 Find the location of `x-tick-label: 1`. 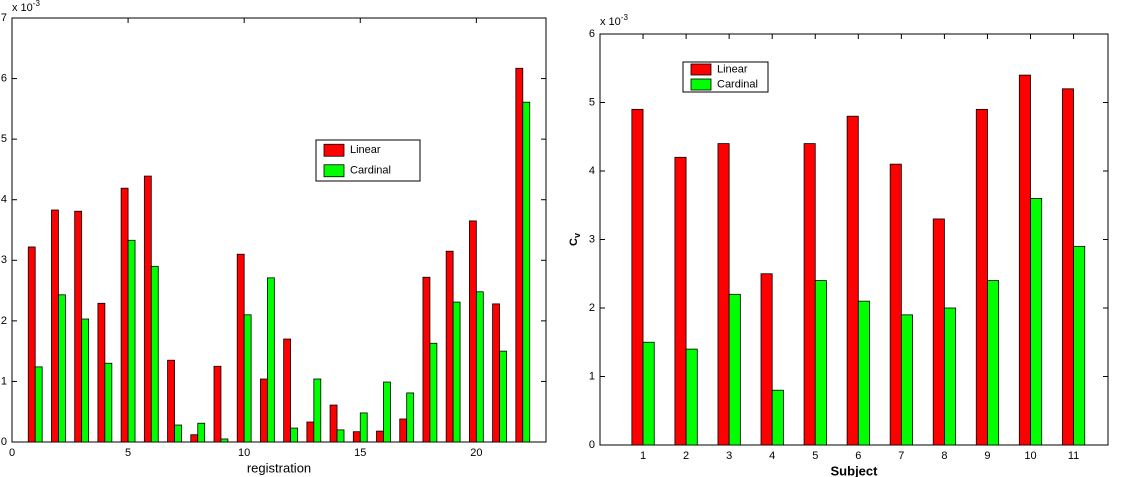

x-tick-label: 1 is located at coordinates (643, 456).